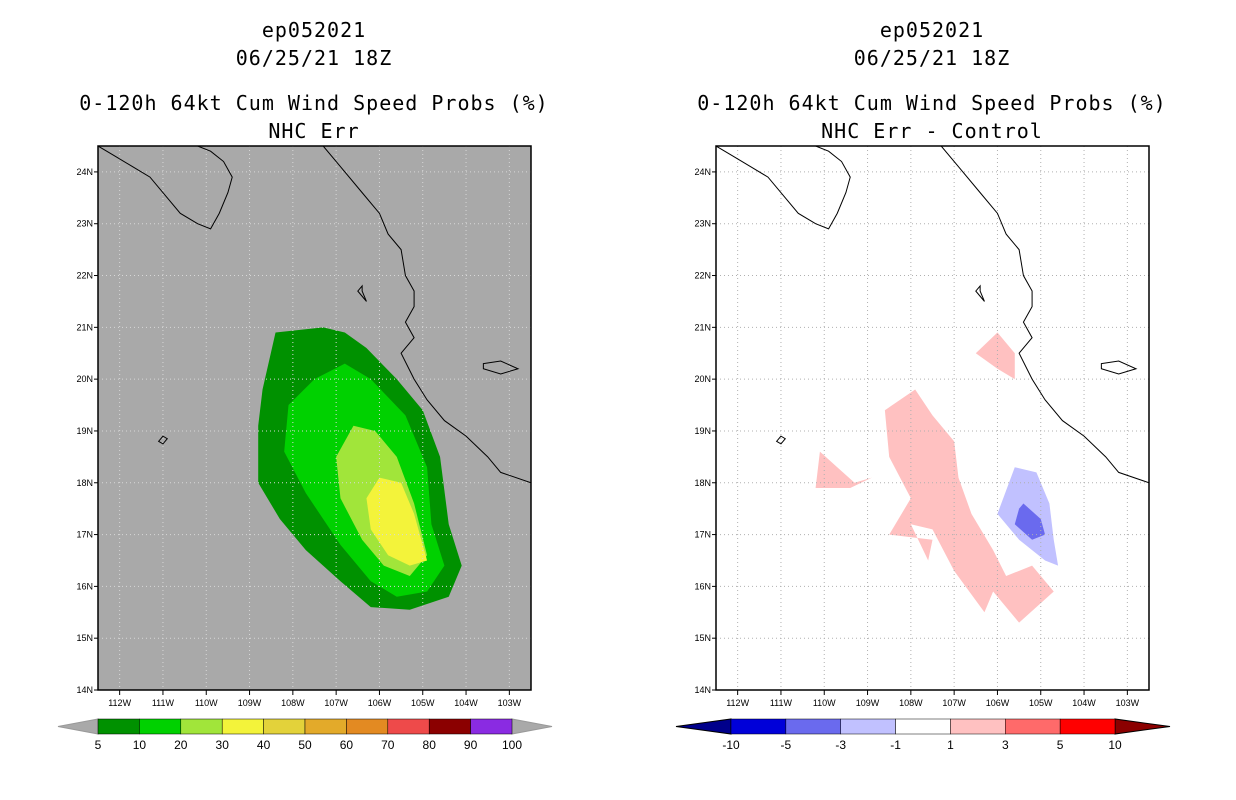  What do you see at coordinates (119, 703) in the screenshot?
I see `left-xtick-label: 112W` at bounding box center [119, 703].